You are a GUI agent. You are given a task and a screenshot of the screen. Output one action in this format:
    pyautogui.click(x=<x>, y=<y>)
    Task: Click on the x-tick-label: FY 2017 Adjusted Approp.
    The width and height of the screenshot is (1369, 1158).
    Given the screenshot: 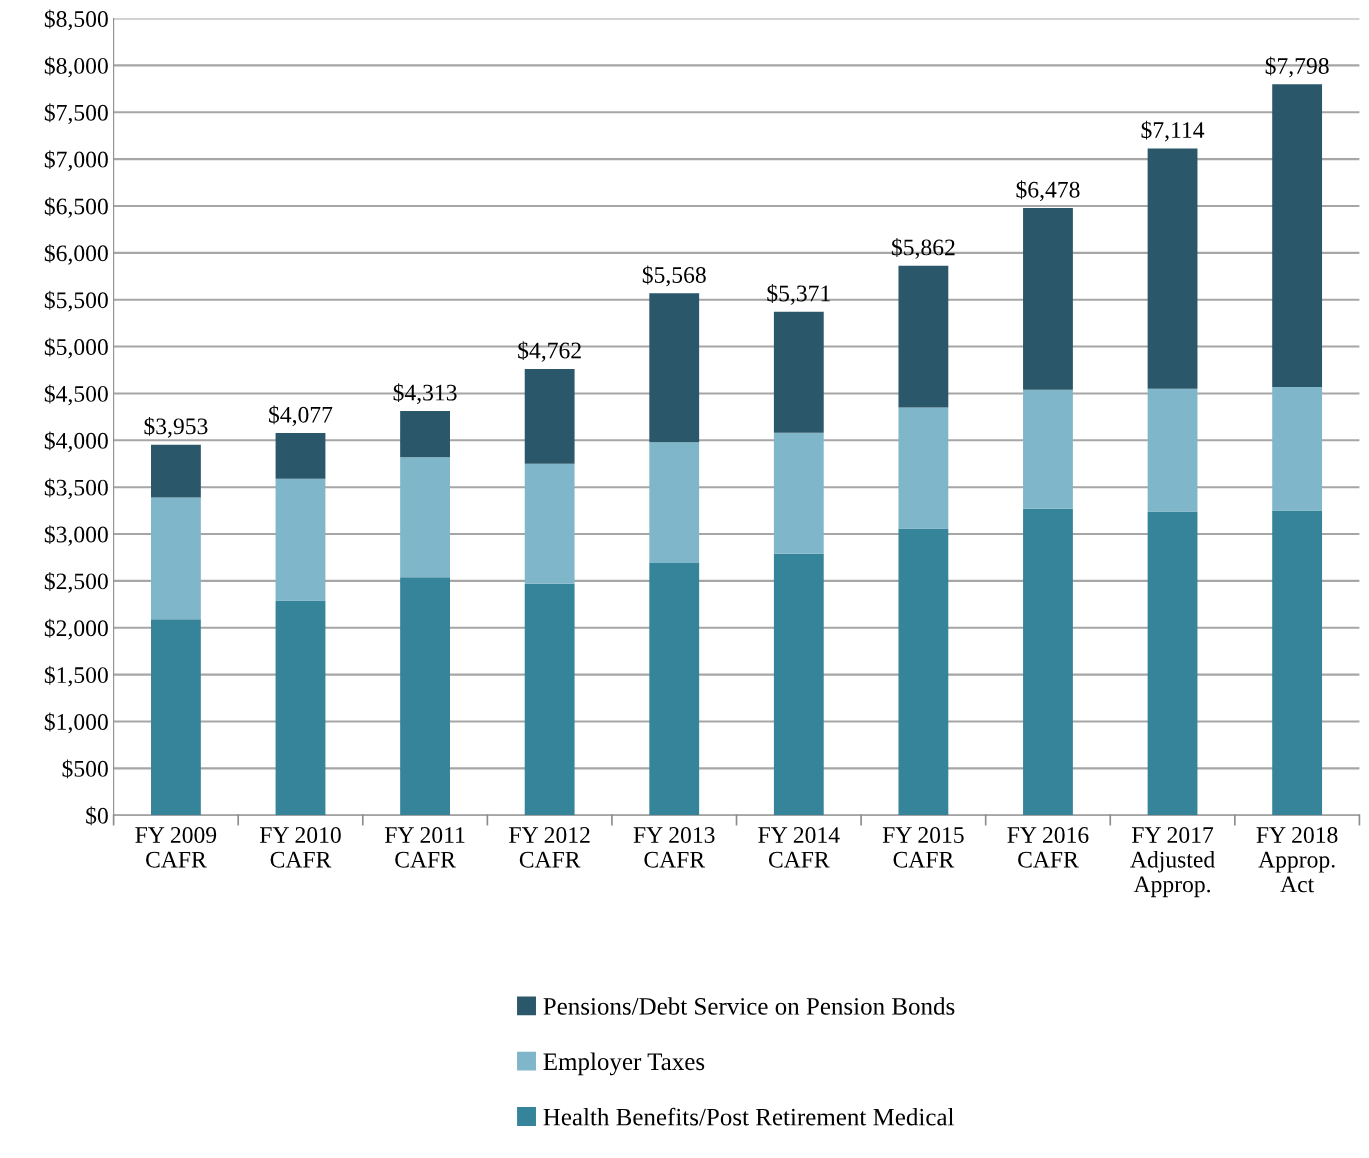 What is the action you would take?
    pyautogui.click(x=1172, y=862)
    